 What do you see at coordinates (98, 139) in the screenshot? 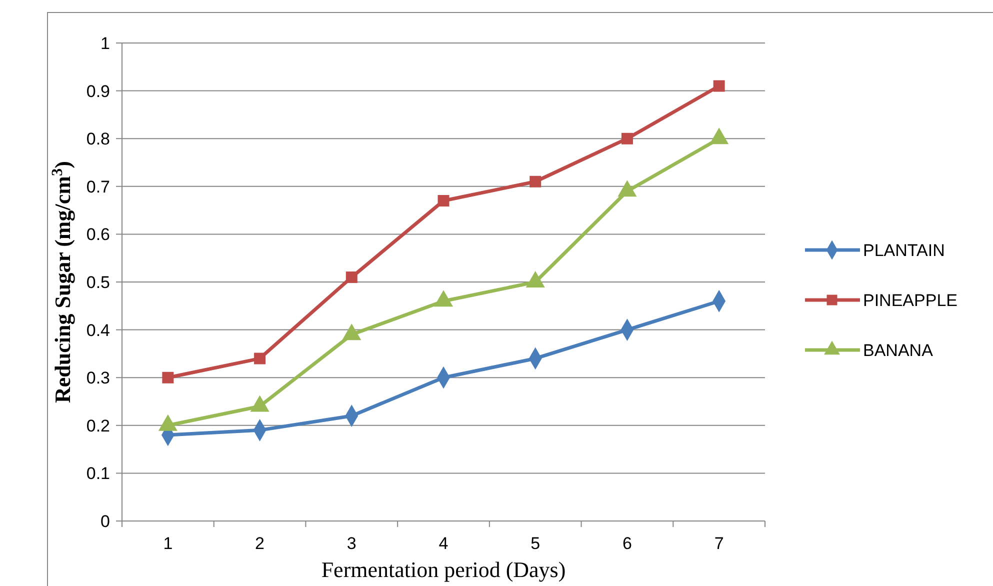
I see `y-tick-label: 0.8` at bounding box center [98, 139].